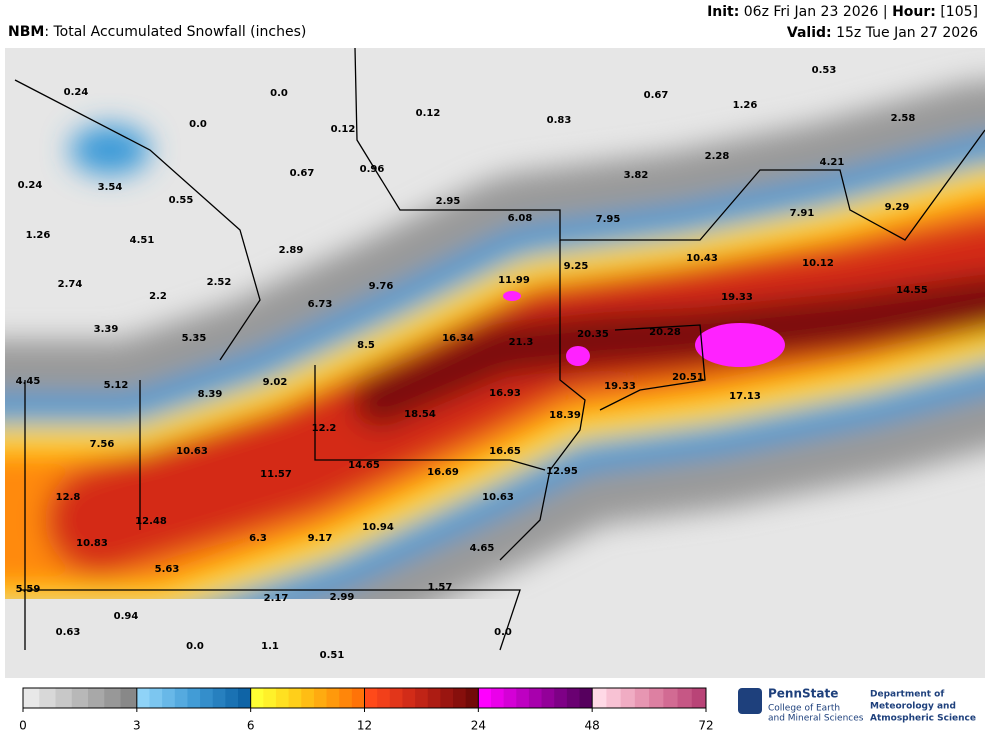 This screenshot has width=1000, height=741. Describe the element at coordinates (251, 726) in the screenshot. I see `colorbar-tick-label: 6` at that location.